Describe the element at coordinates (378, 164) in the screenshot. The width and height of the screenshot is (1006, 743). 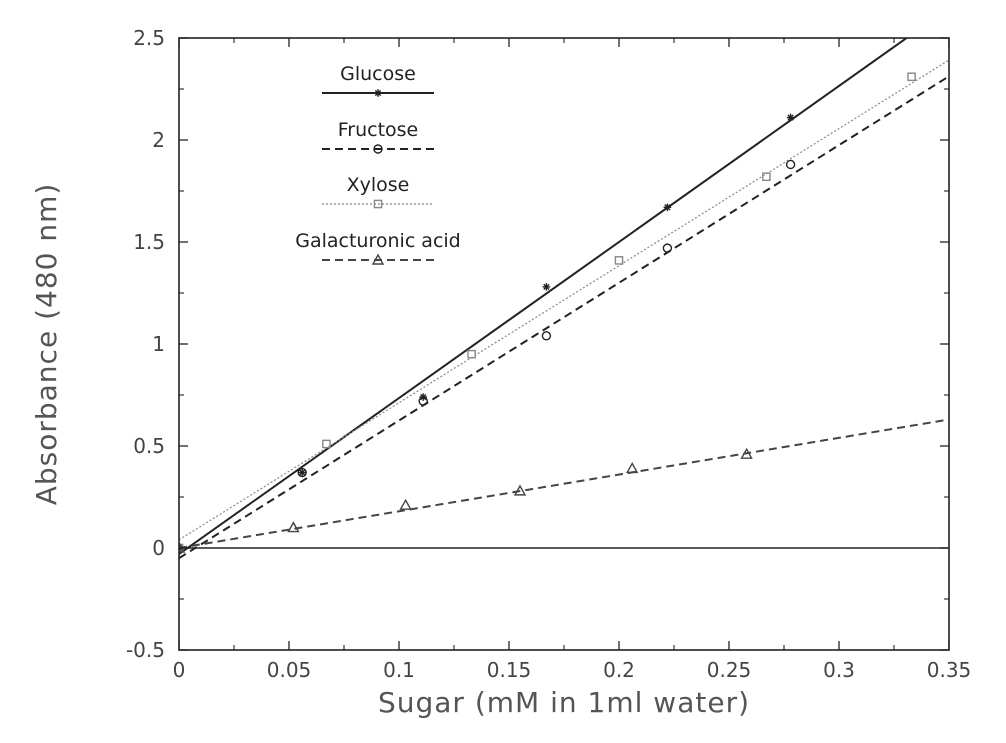
I see `legend: Glucose Fructose Xylose Galacturonic acid` at that location.